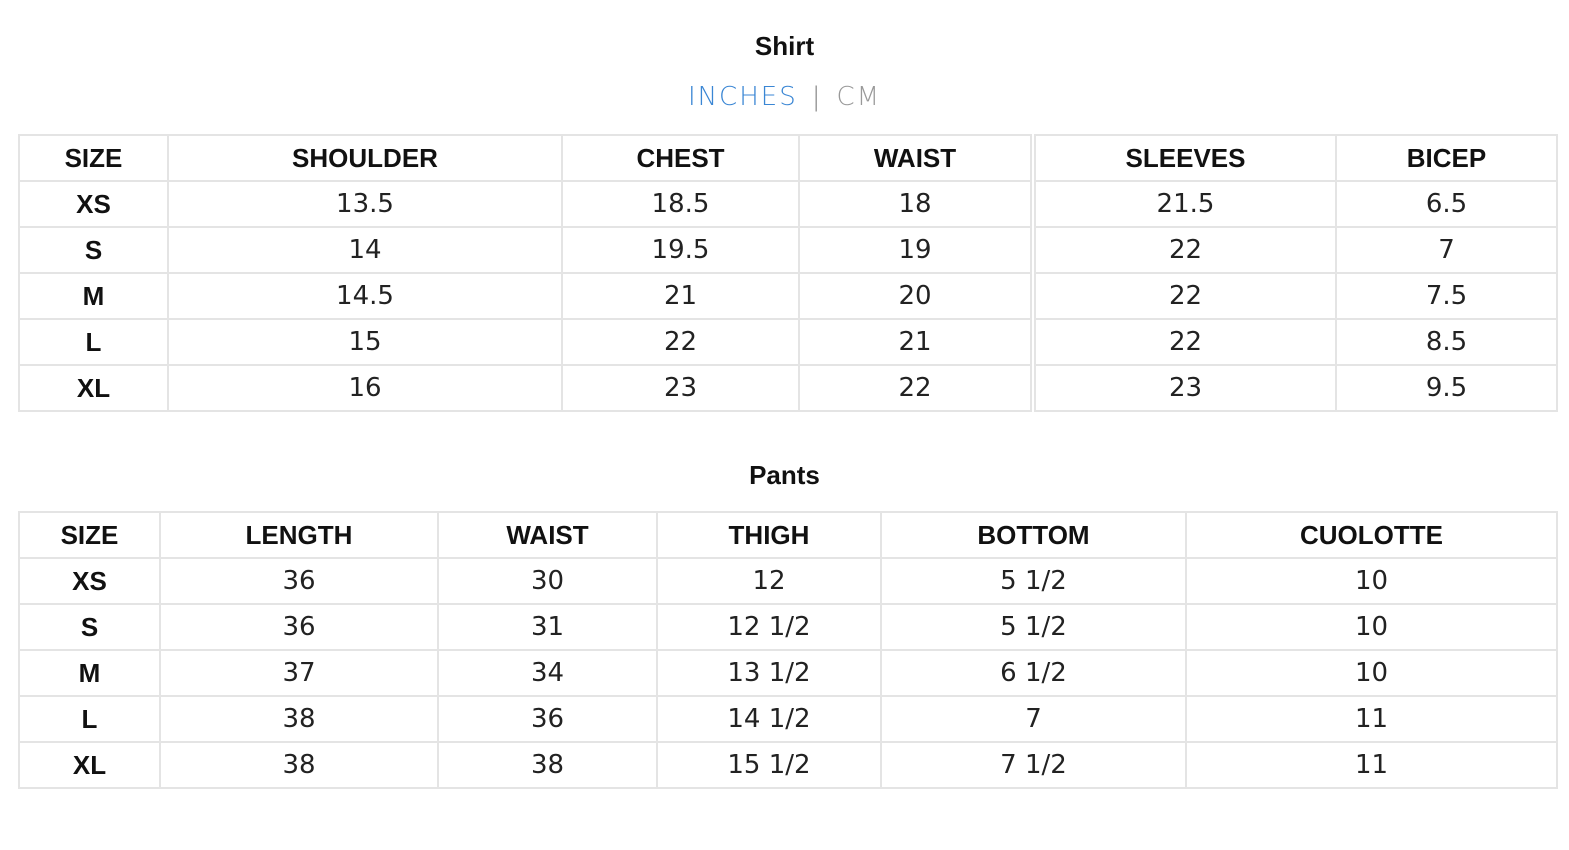  I want to click on measurement-cell: 19.5, so click(680, 250).